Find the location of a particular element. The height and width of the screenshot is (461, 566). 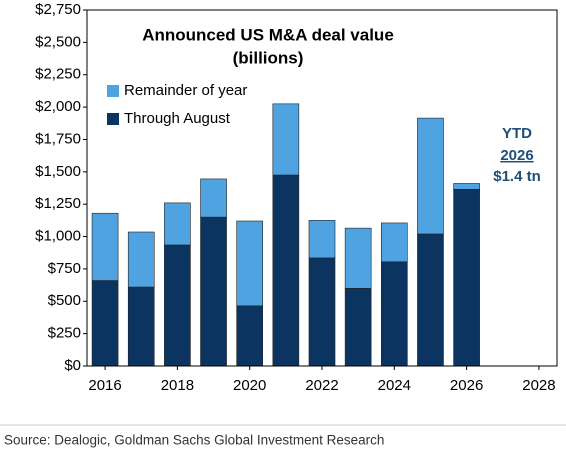

y-tick-label: $1,750 is located at coordinates (58, 138).